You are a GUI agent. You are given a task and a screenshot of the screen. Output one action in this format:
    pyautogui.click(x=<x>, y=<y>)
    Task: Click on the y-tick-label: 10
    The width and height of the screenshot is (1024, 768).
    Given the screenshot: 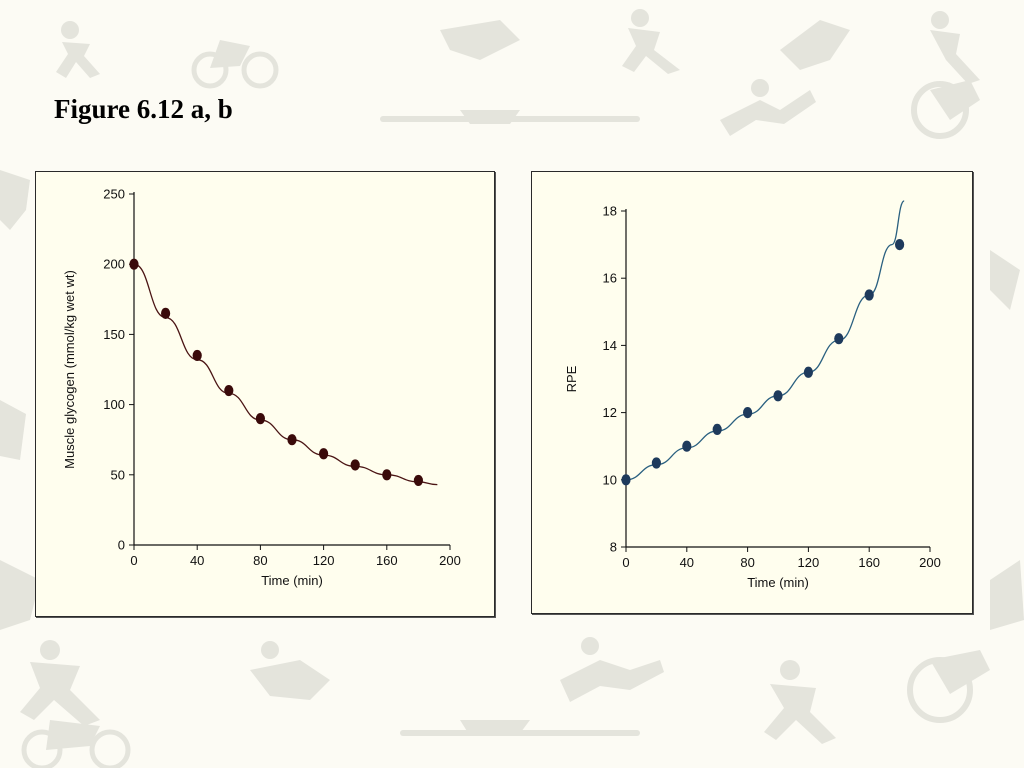 What is the action you would take?
    pyautogui.click(x=610, y=479)
    